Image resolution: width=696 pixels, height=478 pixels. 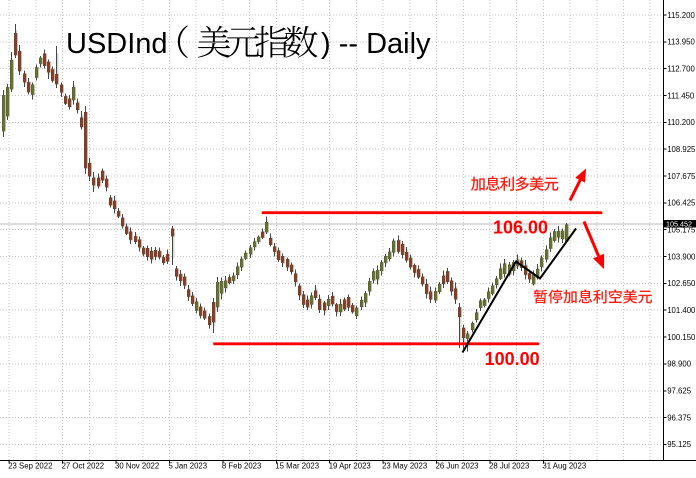 I want to click on svg-text: 108.925, so click(x=681, y=149).